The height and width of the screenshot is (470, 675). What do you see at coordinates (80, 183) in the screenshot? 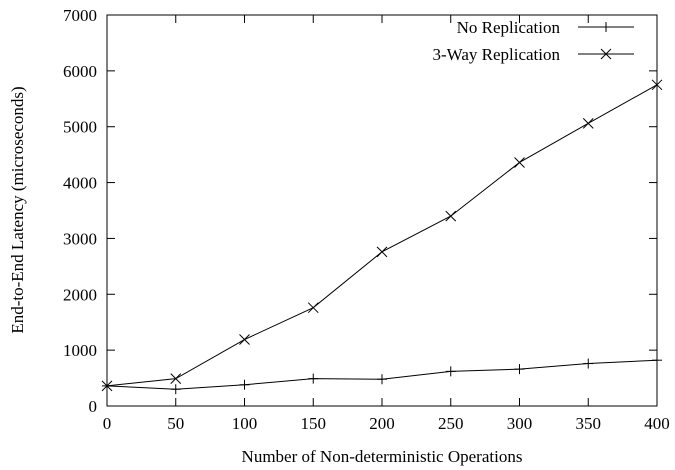
I see `y-tick-label: 4000` at bounding box center [80, 183].